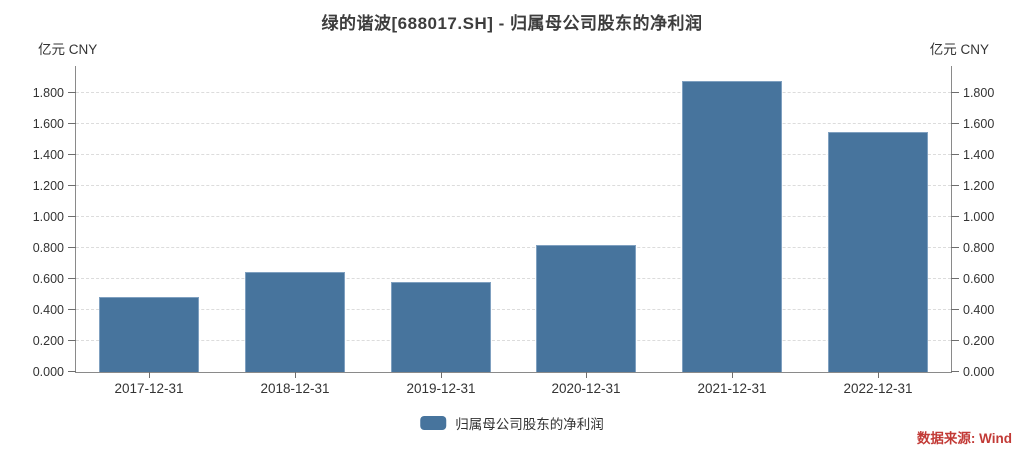 The height and width of the screenshot is (455, 1024). What do you see at coordinates (586, 388) in the screenshot?
I see `x-tick-label: 2020-12-31` at bounding box center [586, 388].